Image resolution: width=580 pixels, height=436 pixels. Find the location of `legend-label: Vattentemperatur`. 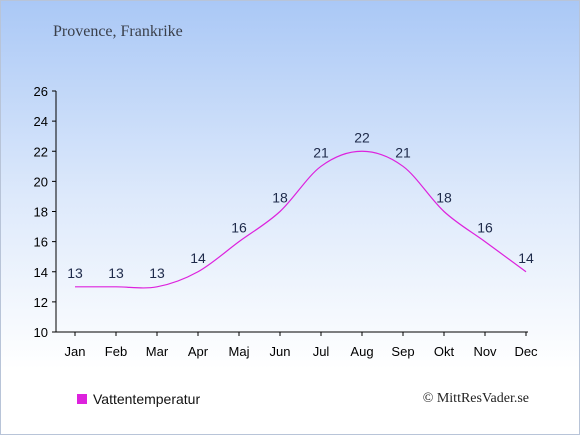

legend-label: Vattentemperatur is located at coordinates (147, 399).